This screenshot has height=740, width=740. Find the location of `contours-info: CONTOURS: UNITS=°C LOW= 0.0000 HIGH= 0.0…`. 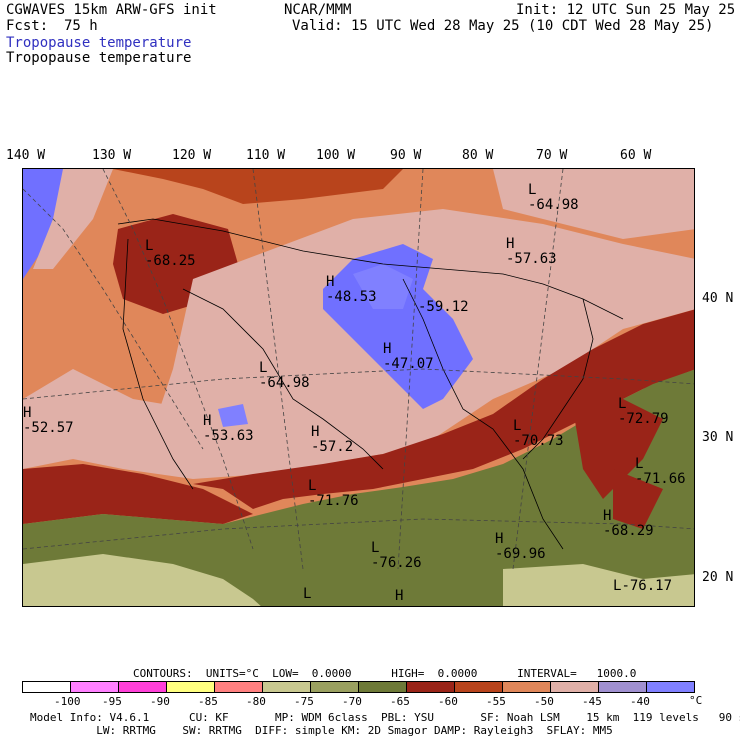

contours-info: CONTOURS: UNITS=°C LOW= 0.0000 HIGH= 0.0… is located at coordinates (385, 673).